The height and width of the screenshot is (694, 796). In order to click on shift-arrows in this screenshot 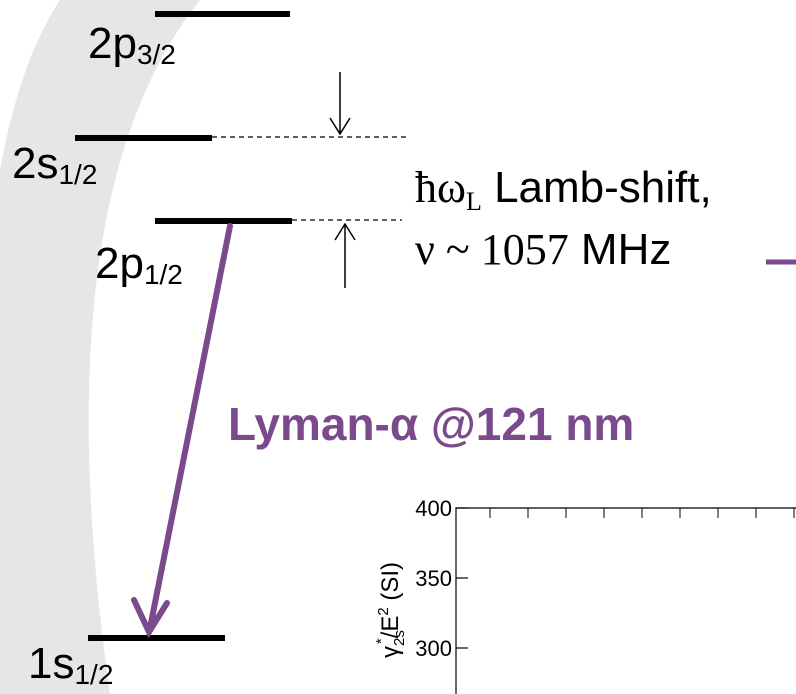, I will do `click(342, 180)`.